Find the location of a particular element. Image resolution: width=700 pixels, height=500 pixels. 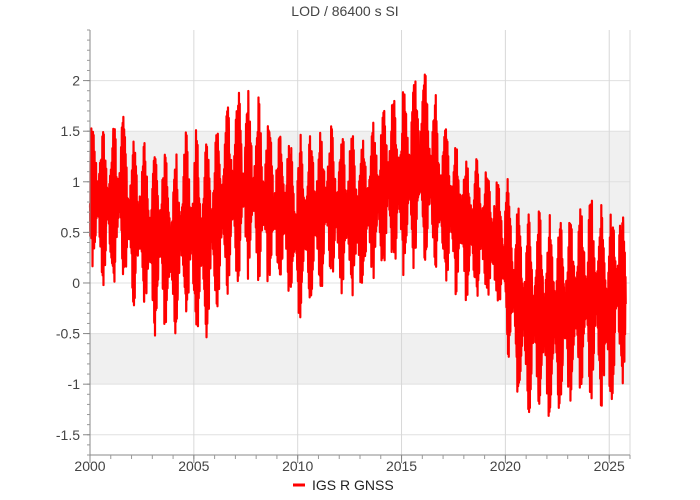

y-tick-label: 0 is located at coordinates (76, 283).